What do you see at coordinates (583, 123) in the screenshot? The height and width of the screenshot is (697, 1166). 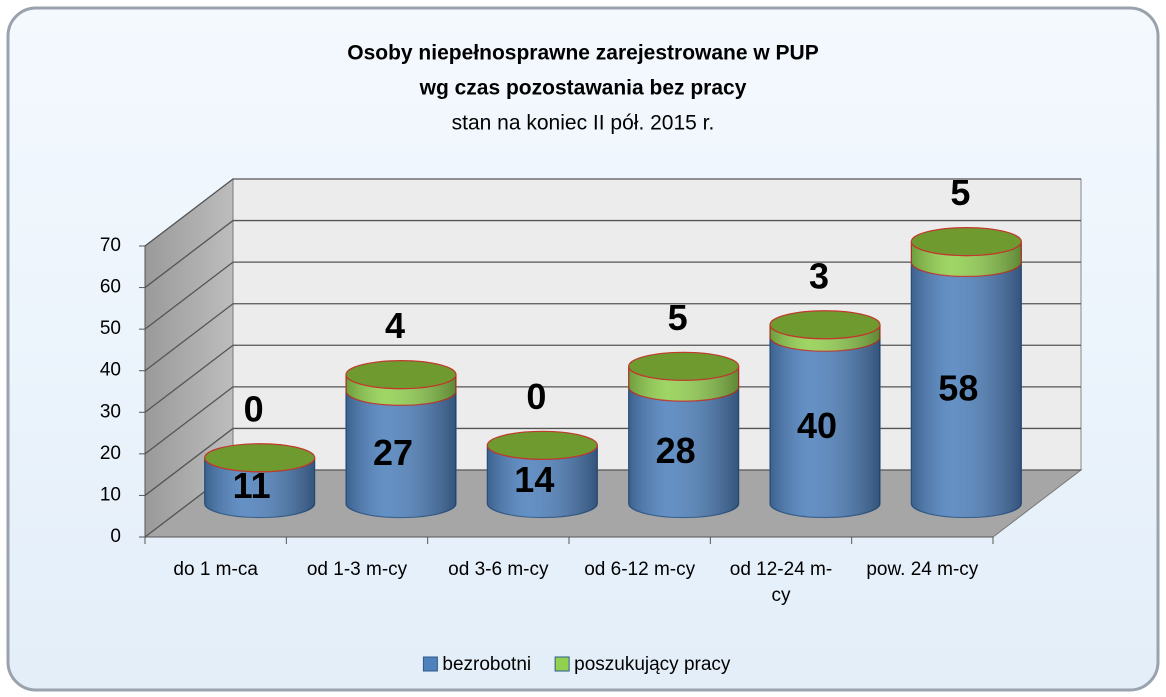 I see `chart-subtitle: stan na koniec II pół. 2015 r.` at bounding box center [583, 123].